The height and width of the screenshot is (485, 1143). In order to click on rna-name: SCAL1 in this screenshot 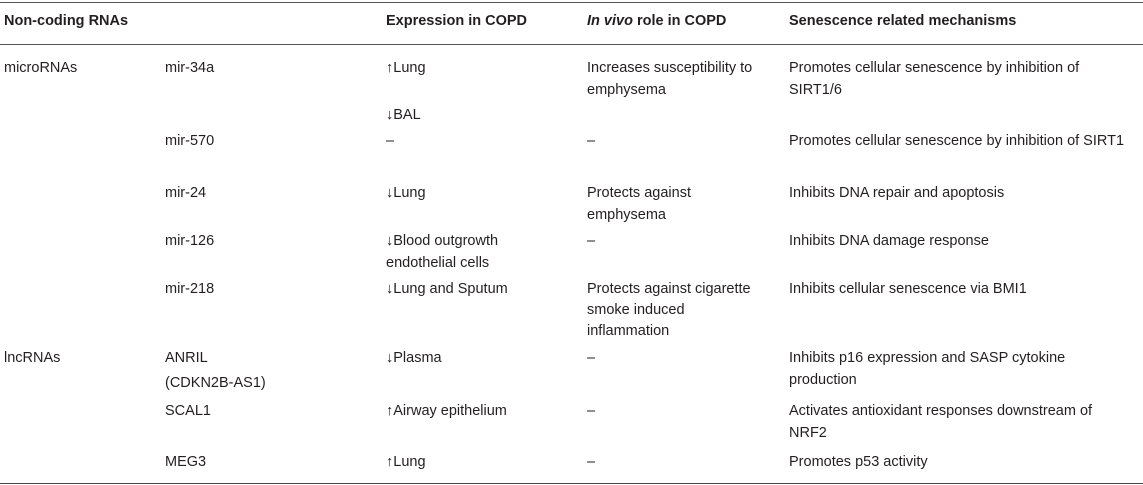, I will do `click(188, 411)`.